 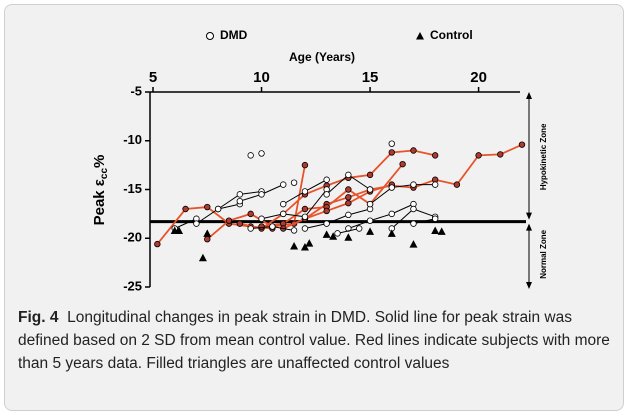 I want to click on caption-label: Fig. 4, so click(x=38, y=317).